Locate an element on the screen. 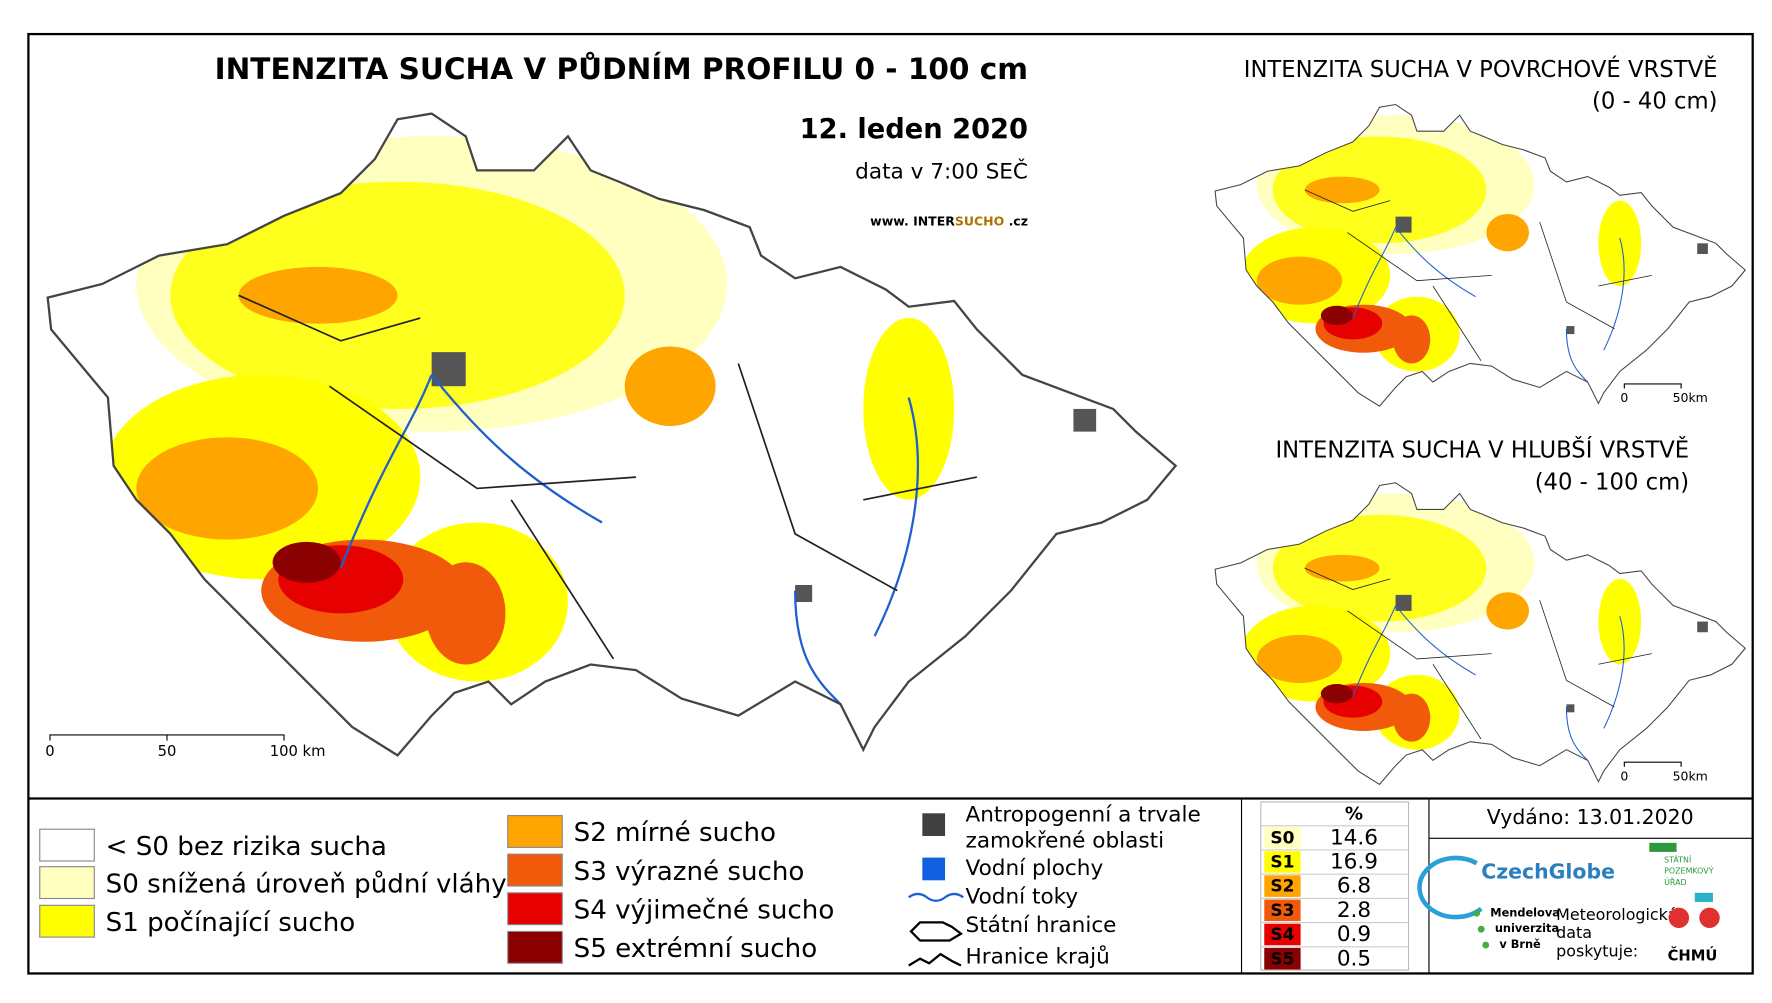 The image size is (1772, 1003). inset-subtitle: (40 - 100 cm) is located at coordinates (1612, 482).